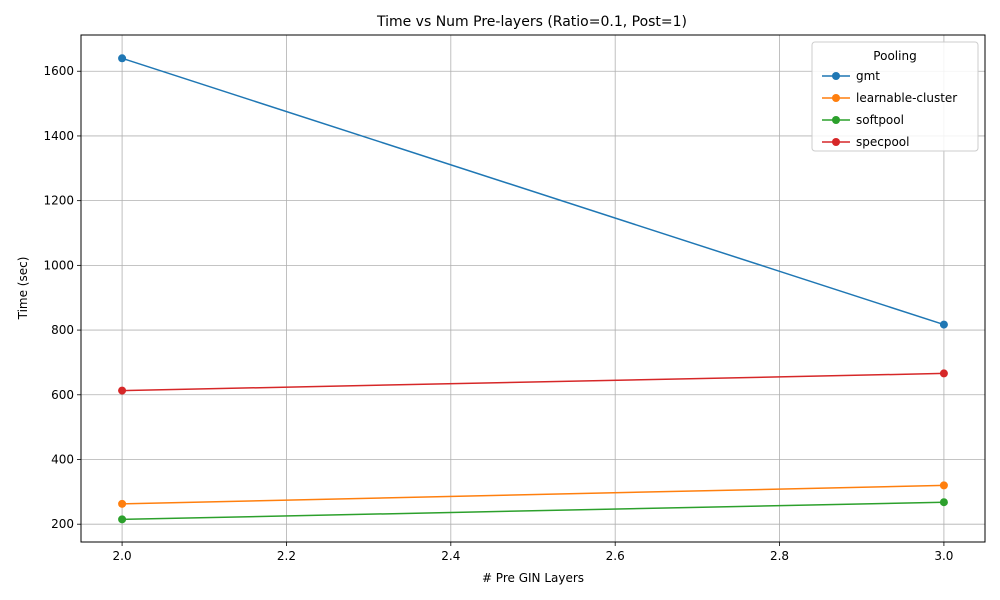 This screenshot has width=1000, height=600. What do you see at coordinates (62, 459) in the screenshot?
I see `y-tick-label: 400` at bounding box center [62, 459].